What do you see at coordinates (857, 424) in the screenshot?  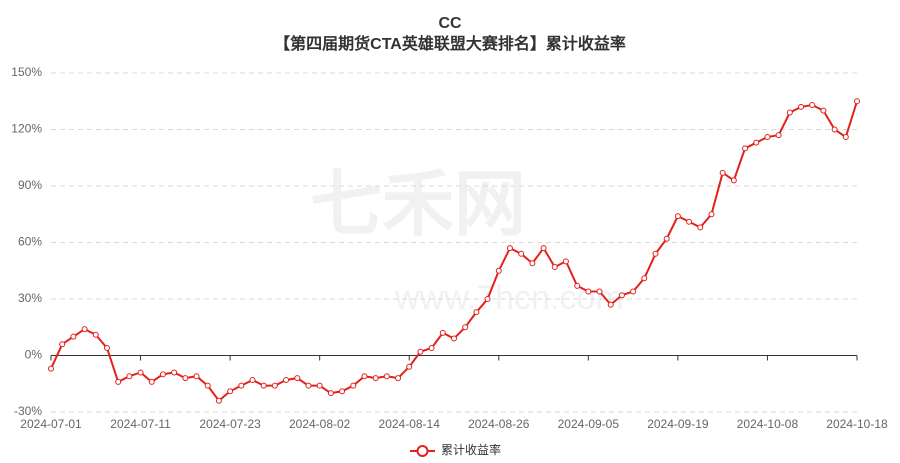 I see `x-tick-label: 2024-10-18` at bounding box center [857, 424].